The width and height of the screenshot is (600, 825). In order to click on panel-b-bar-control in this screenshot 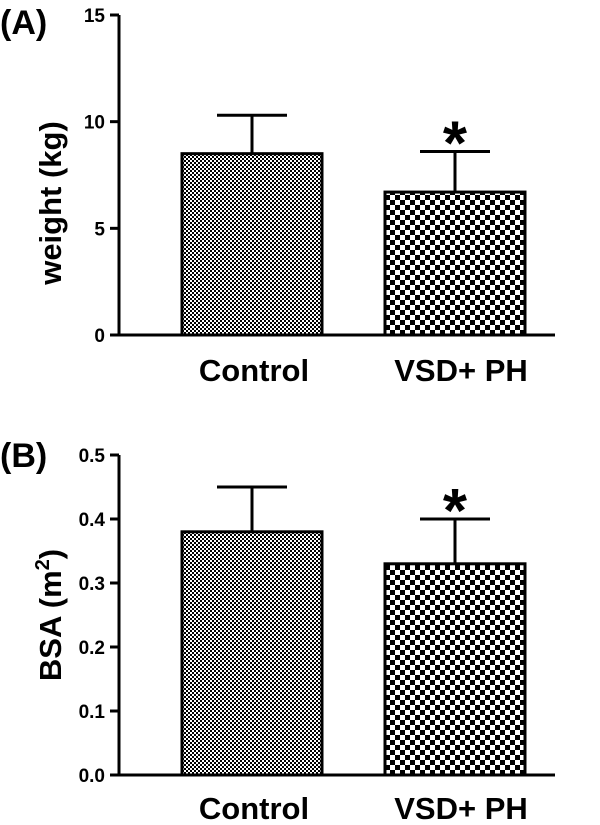, I will do `click(252, 653)`.